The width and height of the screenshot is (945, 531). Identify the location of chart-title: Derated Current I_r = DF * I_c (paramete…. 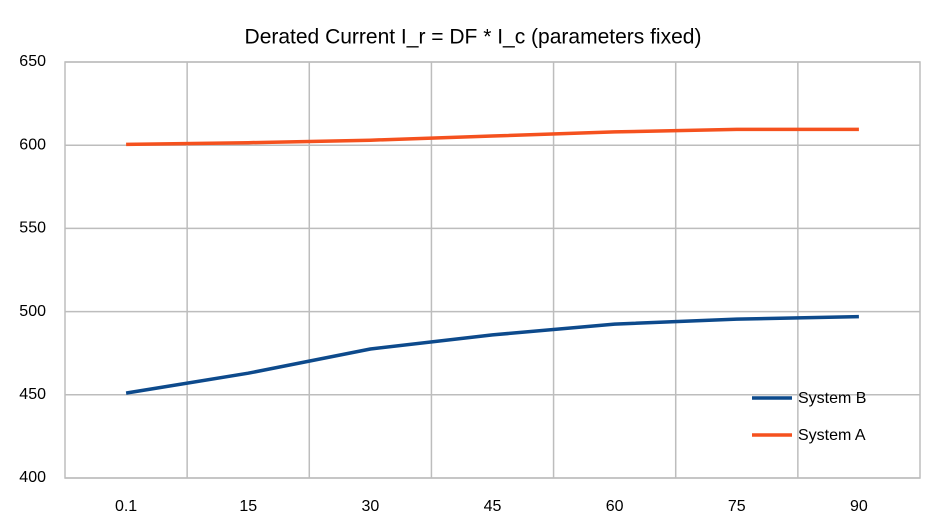
(473, 37).